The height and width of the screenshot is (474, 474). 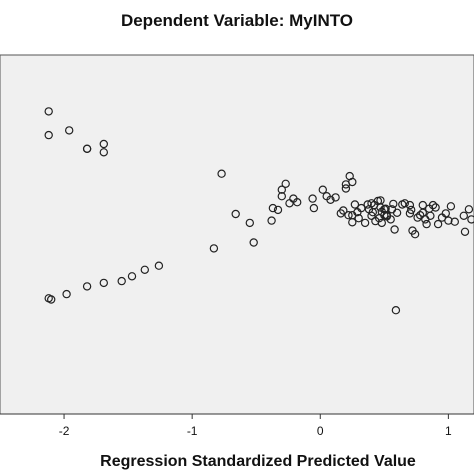 I want to click on x-tick-label: 1, so click(x=448, y=431).